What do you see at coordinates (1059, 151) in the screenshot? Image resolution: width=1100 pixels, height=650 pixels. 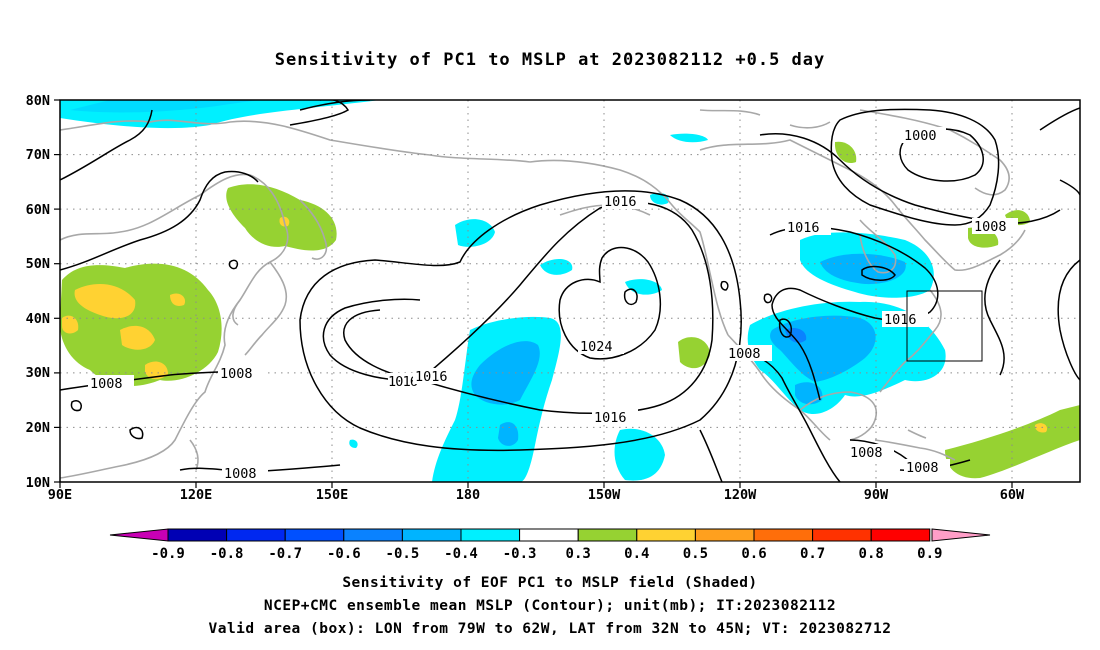 I see `contour-atlantic-top` at bounding box center [1059, 151].